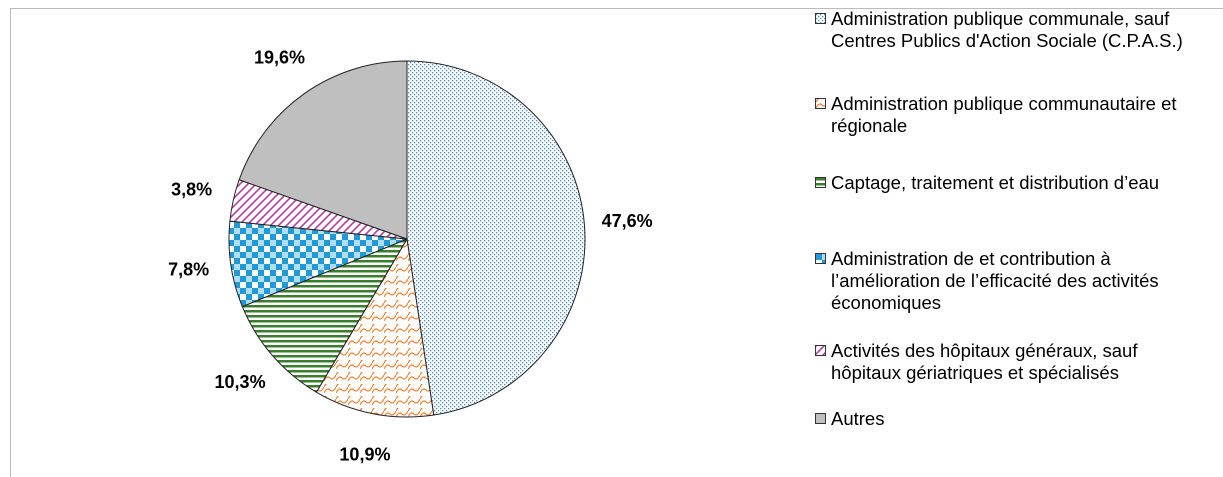 The height and width of the screenshot is (477, 1223). What do you see at coordinates (240, 382) in the screenshot?
I see `data-label: 10,3%` at bounding box center [240, 382].